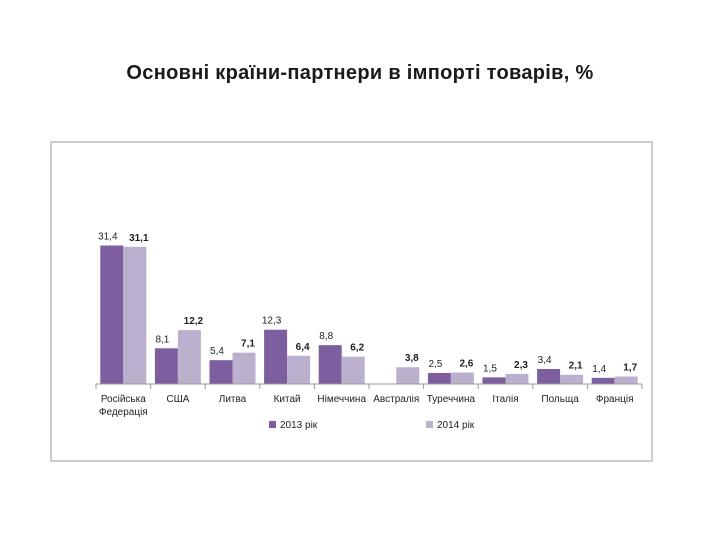 This screenshot has height=540, width=720. Describe the element at coordinates (123, 412) in the screenshot. I see `category-label: Федерація` at that location.